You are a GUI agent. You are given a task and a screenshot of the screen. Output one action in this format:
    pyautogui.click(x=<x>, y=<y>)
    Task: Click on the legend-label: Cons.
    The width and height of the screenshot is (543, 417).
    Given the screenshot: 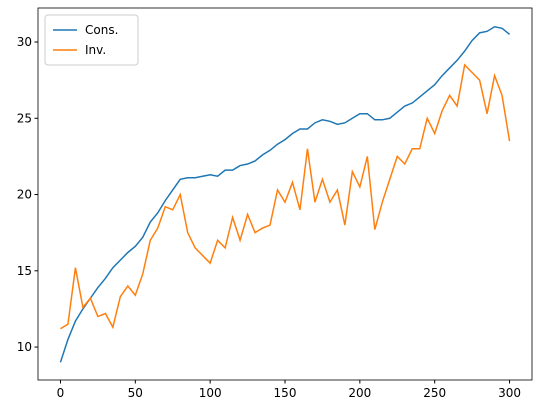 What is the action you would take?
    pyautogui.click(x=101, y=30)
    